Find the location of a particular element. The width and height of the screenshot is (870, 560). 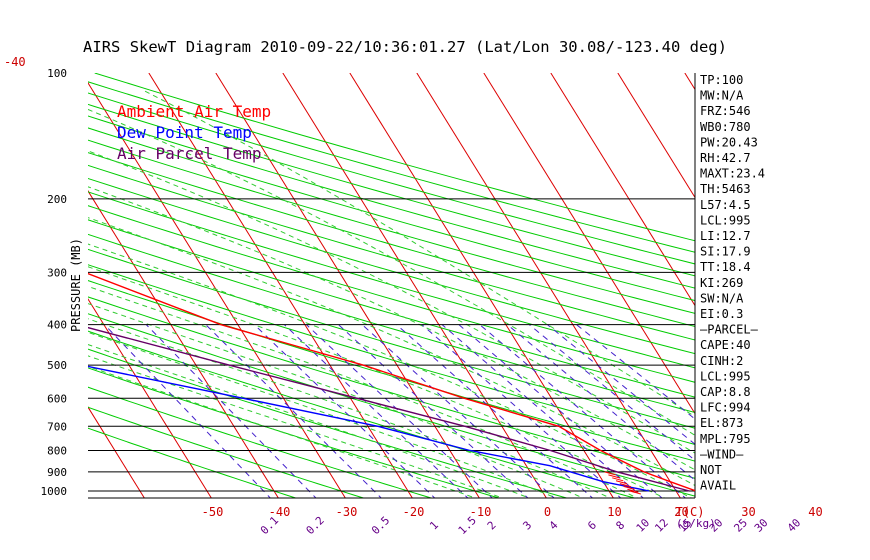

moist-adiabat-line is located at coordinates (282, 431).